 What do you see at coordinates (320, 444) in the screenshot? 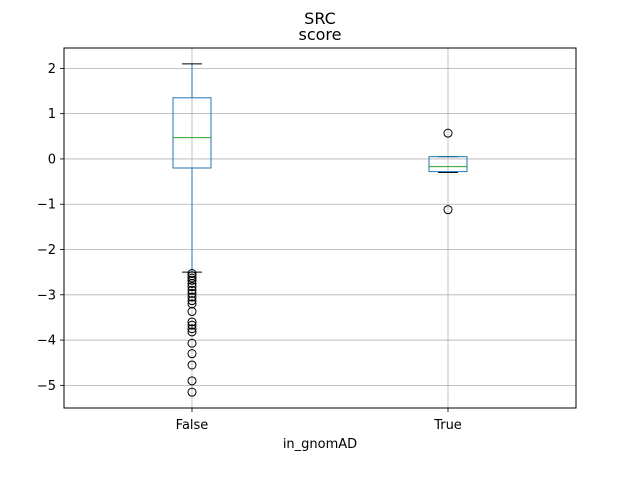
I see `x-axis-label: in_gnomAD` at bounding box center [320, 444].